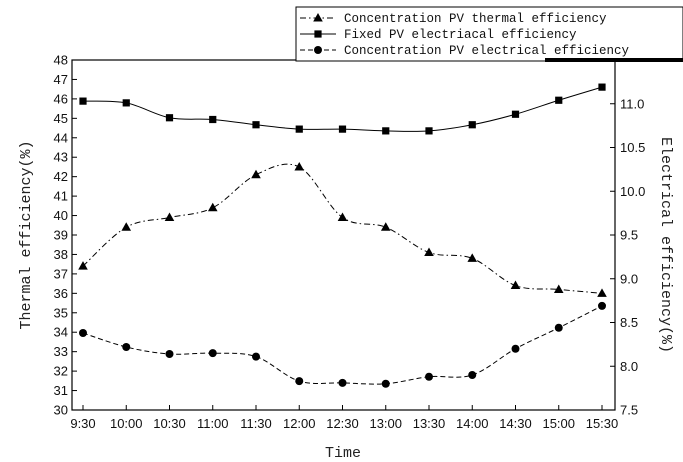 Image resolution: width=683 pixels, height=462 pixels. What do you see at coordinates (385, 423) in the screenshot?
I see `x-tick-label: 13:00` at bounding box center [385, 423].